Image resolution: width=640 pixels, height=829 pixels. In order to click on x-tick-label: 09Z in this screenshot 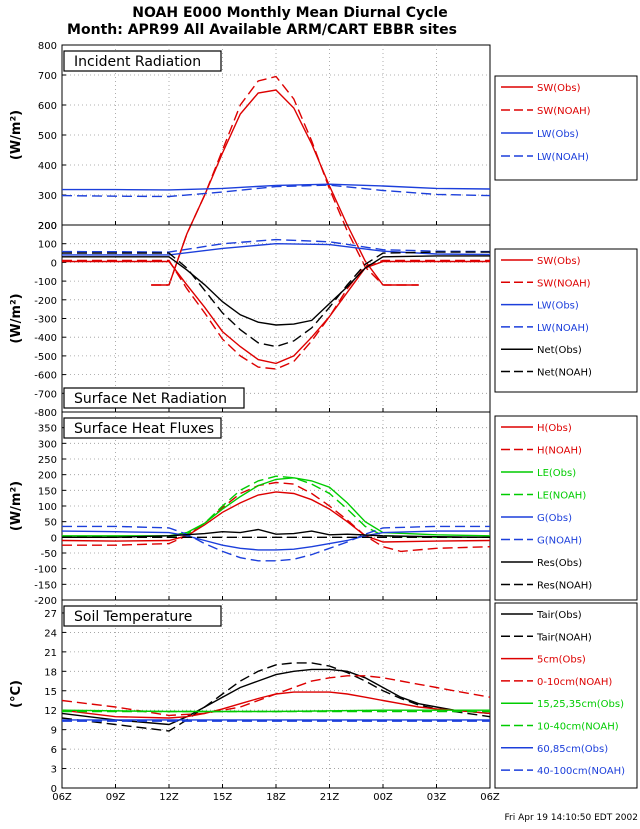, I will do `click(116, 797)`.